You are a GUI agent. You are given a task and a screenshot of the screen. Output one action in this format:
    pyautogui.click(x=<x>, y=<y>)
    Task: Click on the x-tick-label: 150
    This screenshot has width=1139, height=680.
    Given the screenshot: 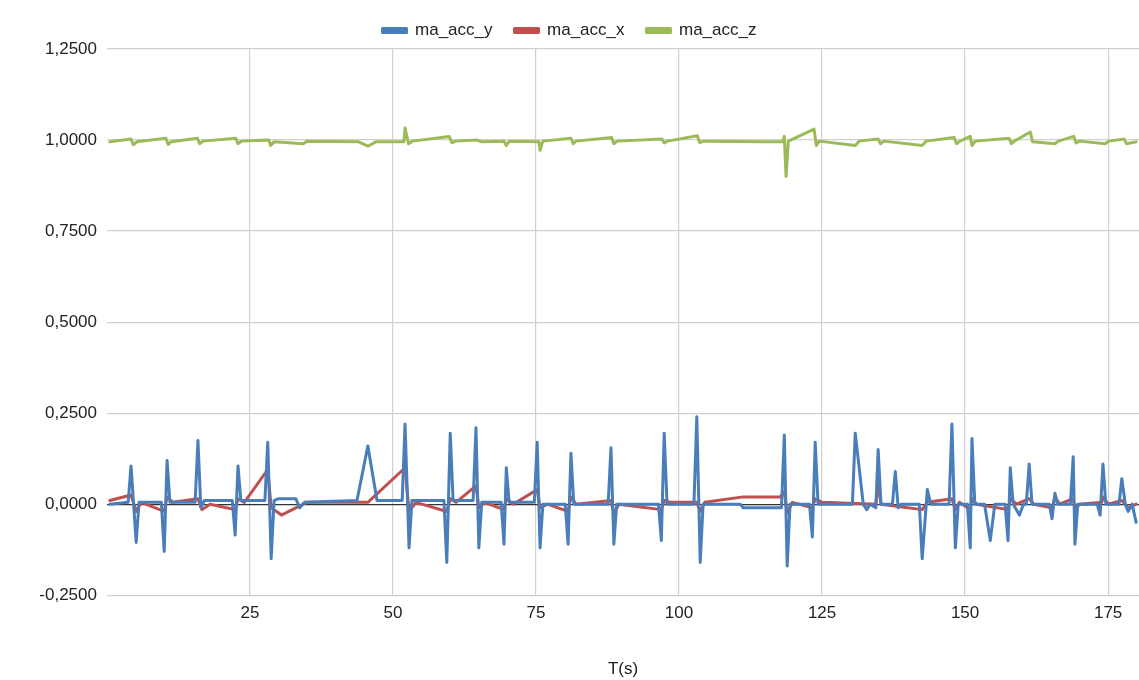 What is the action you would take?
    pyautogui.click(x=965, y=613)
    